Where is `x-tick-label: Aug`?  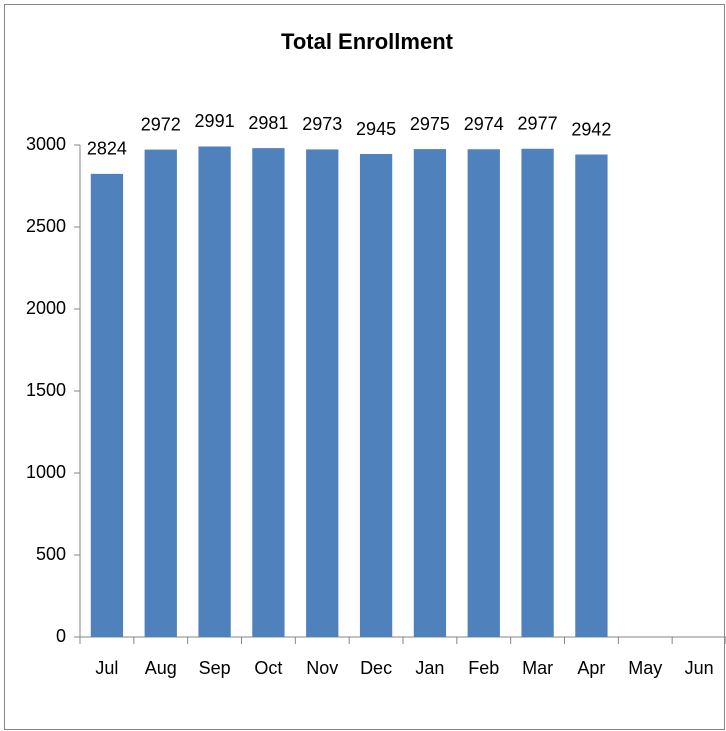
x-tick-label: Aug is located at coordinates (161, 668).